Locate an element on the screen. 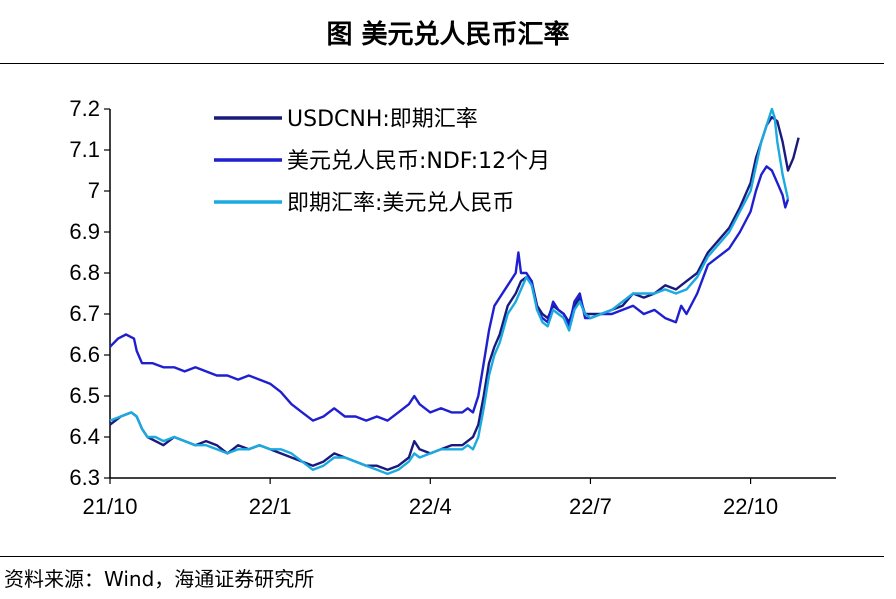 The width and height of the screenshot is (896, 599). y-tick-label: 6.8 is located at coordinates (84, 272).